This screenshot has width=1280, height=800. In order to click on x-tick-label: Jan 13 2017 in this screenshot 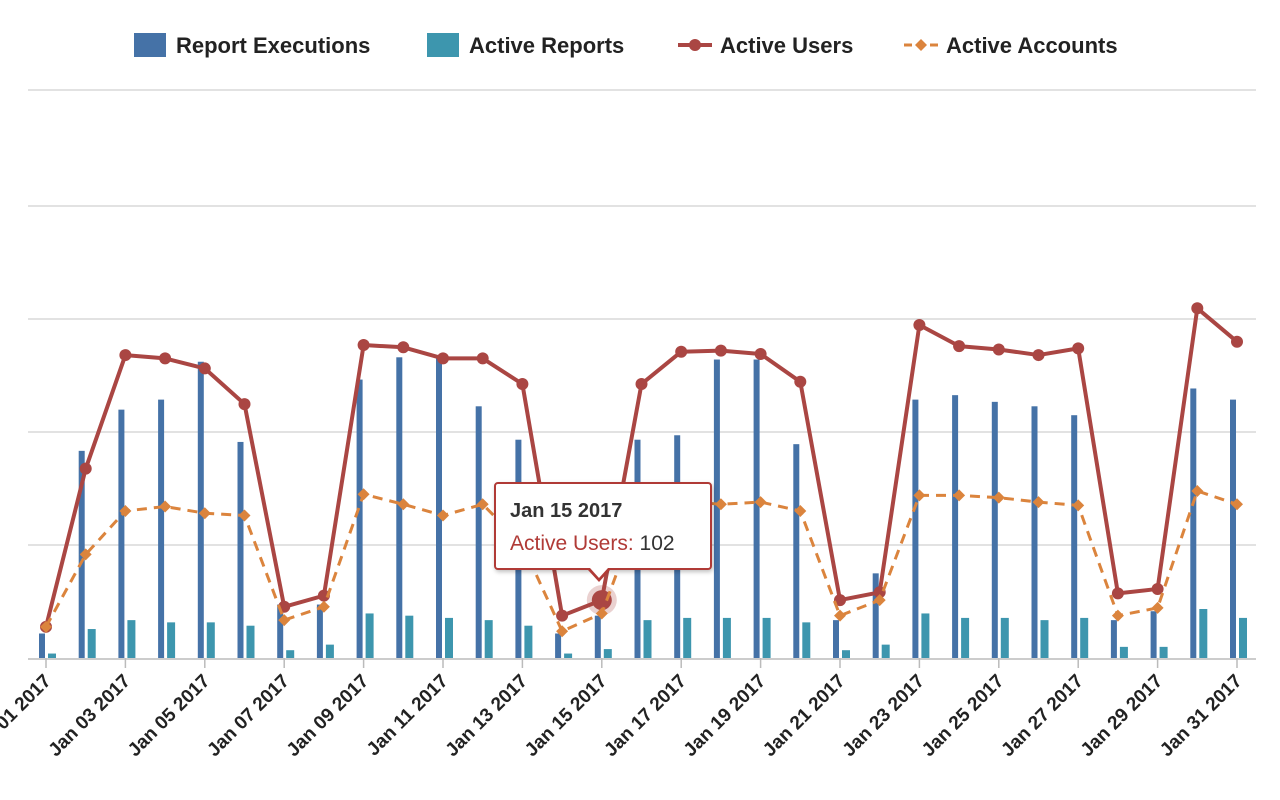, I will do `click(487, 716)`.